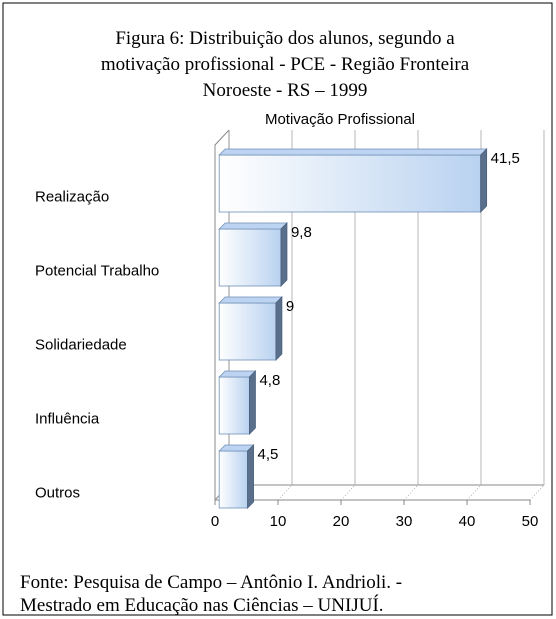 The image size is (556, 619). I want to click on y-tick-label: Solidariedade, so click(81, 345).